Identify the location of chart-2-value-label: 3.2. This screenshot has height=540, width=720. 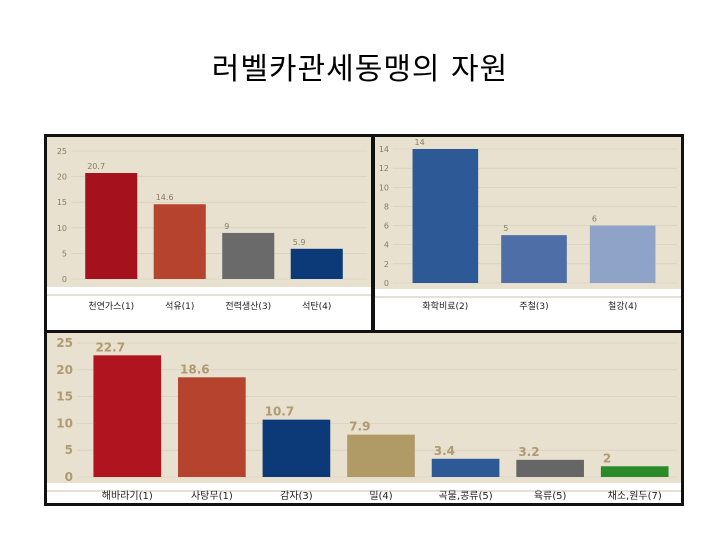
(528, 452).